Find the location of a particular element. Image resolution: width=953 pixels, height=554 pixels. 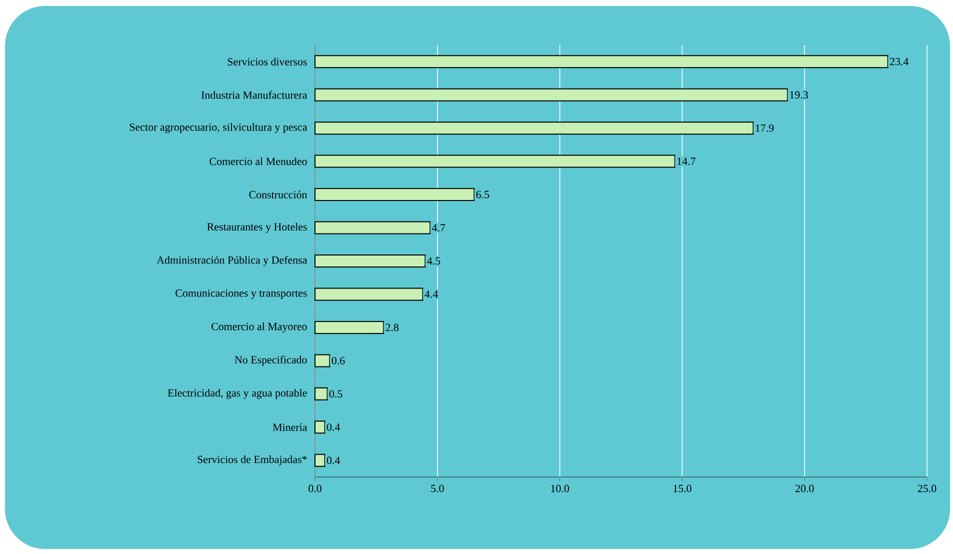

y-tick-label: No Especificado is located at coordinates (270, 361).